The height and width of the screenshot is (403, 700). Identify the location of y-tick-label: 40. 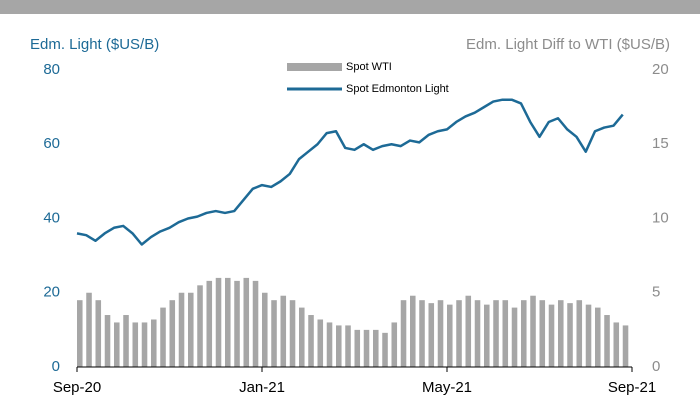
(51, 217).